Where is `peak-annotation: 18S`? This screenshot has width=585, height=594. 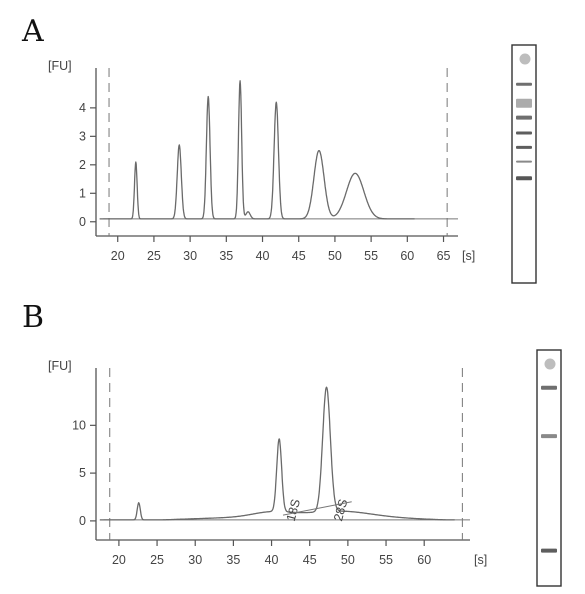 peak-annotation: 18S is located at coordinates (293, 510).